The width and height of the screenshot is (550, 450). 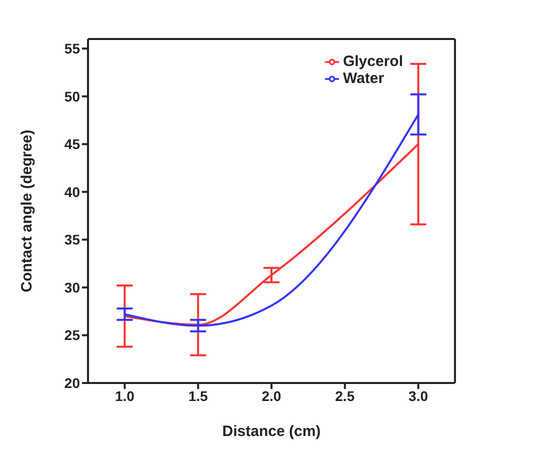 What do you see at coordinates (345, 396) in the screenshot?
I see `x-tick-label: 2.5` at bounding box center [345, 396].